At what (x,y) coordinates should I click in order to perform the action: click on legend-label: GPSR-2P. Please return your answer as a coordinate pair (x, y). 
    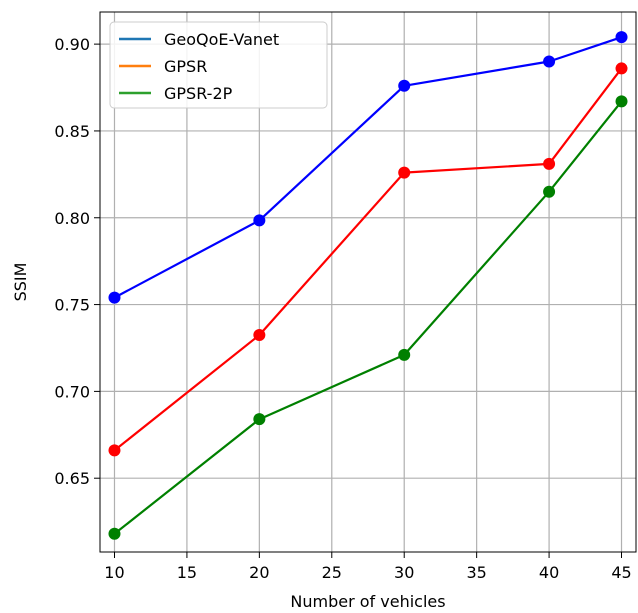
    Looking at the image, I should click on (198, 93).